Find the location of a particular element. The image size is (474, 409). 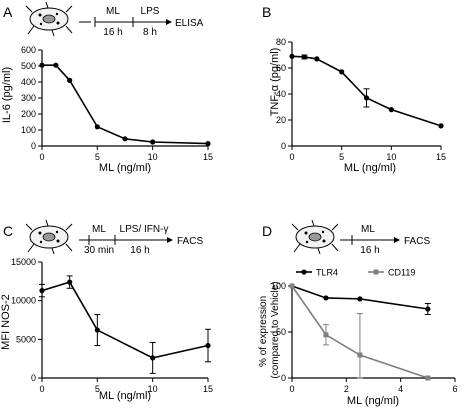

y-tick-label: 10000 is located at coordinates (23, 301).